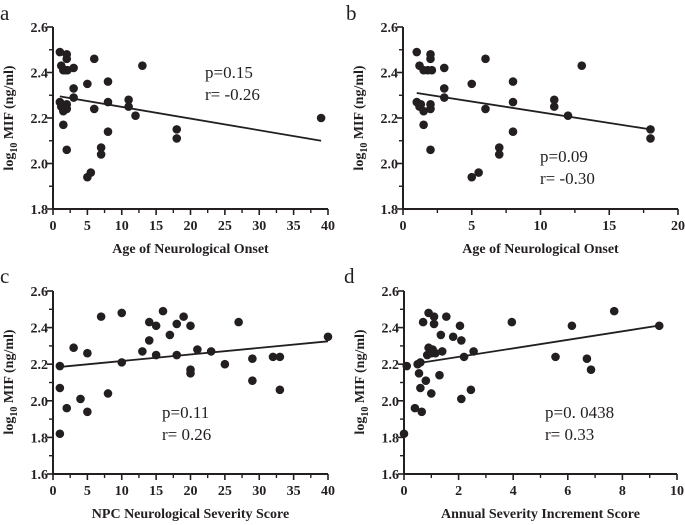 This screenshot has width=685, height=525. I want to click on r-value-label: r= -0.26, so click(232, 94).